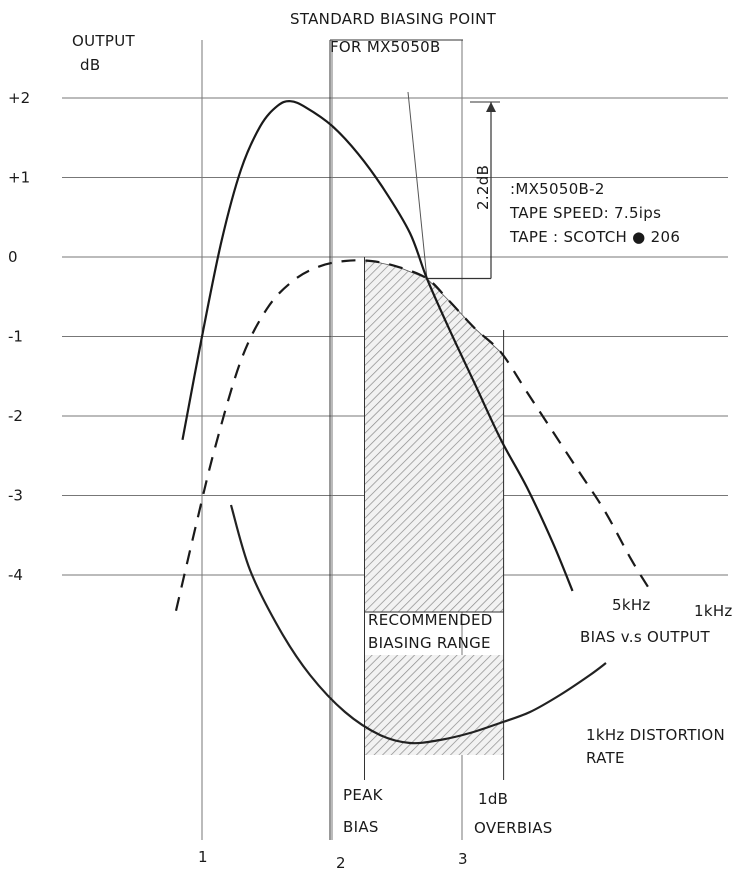 This screenshot has height=873, width=746. Describe the element at coordinates (90, 65) in the screenshot. I see `y-axis-label-2: dB` at that location.